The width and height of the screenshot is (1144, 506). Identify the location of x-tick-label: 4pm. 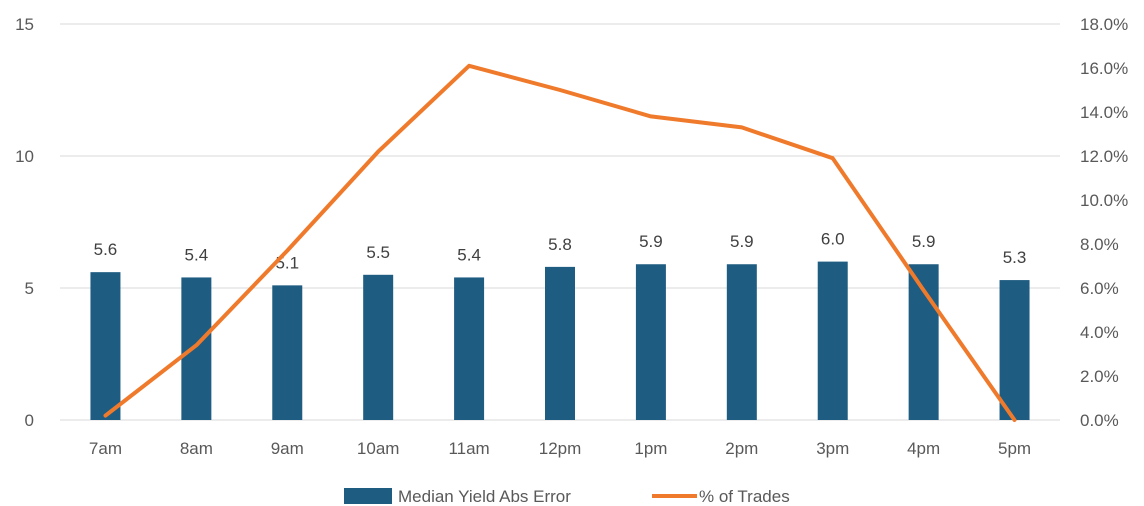
(923, 448).